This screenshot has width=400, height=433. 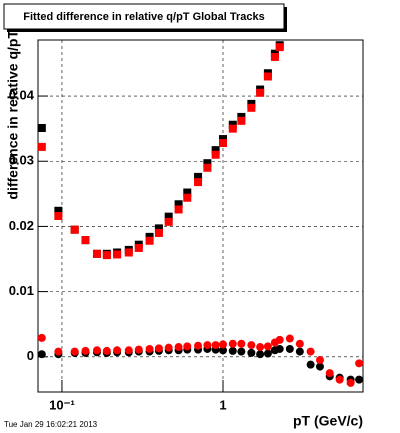 What do you see at coordinates (51, 424) in the screenshot?
I see `timestamp: Tue Jan 29 16:02:21 2013` at bounding box center [51, 424].